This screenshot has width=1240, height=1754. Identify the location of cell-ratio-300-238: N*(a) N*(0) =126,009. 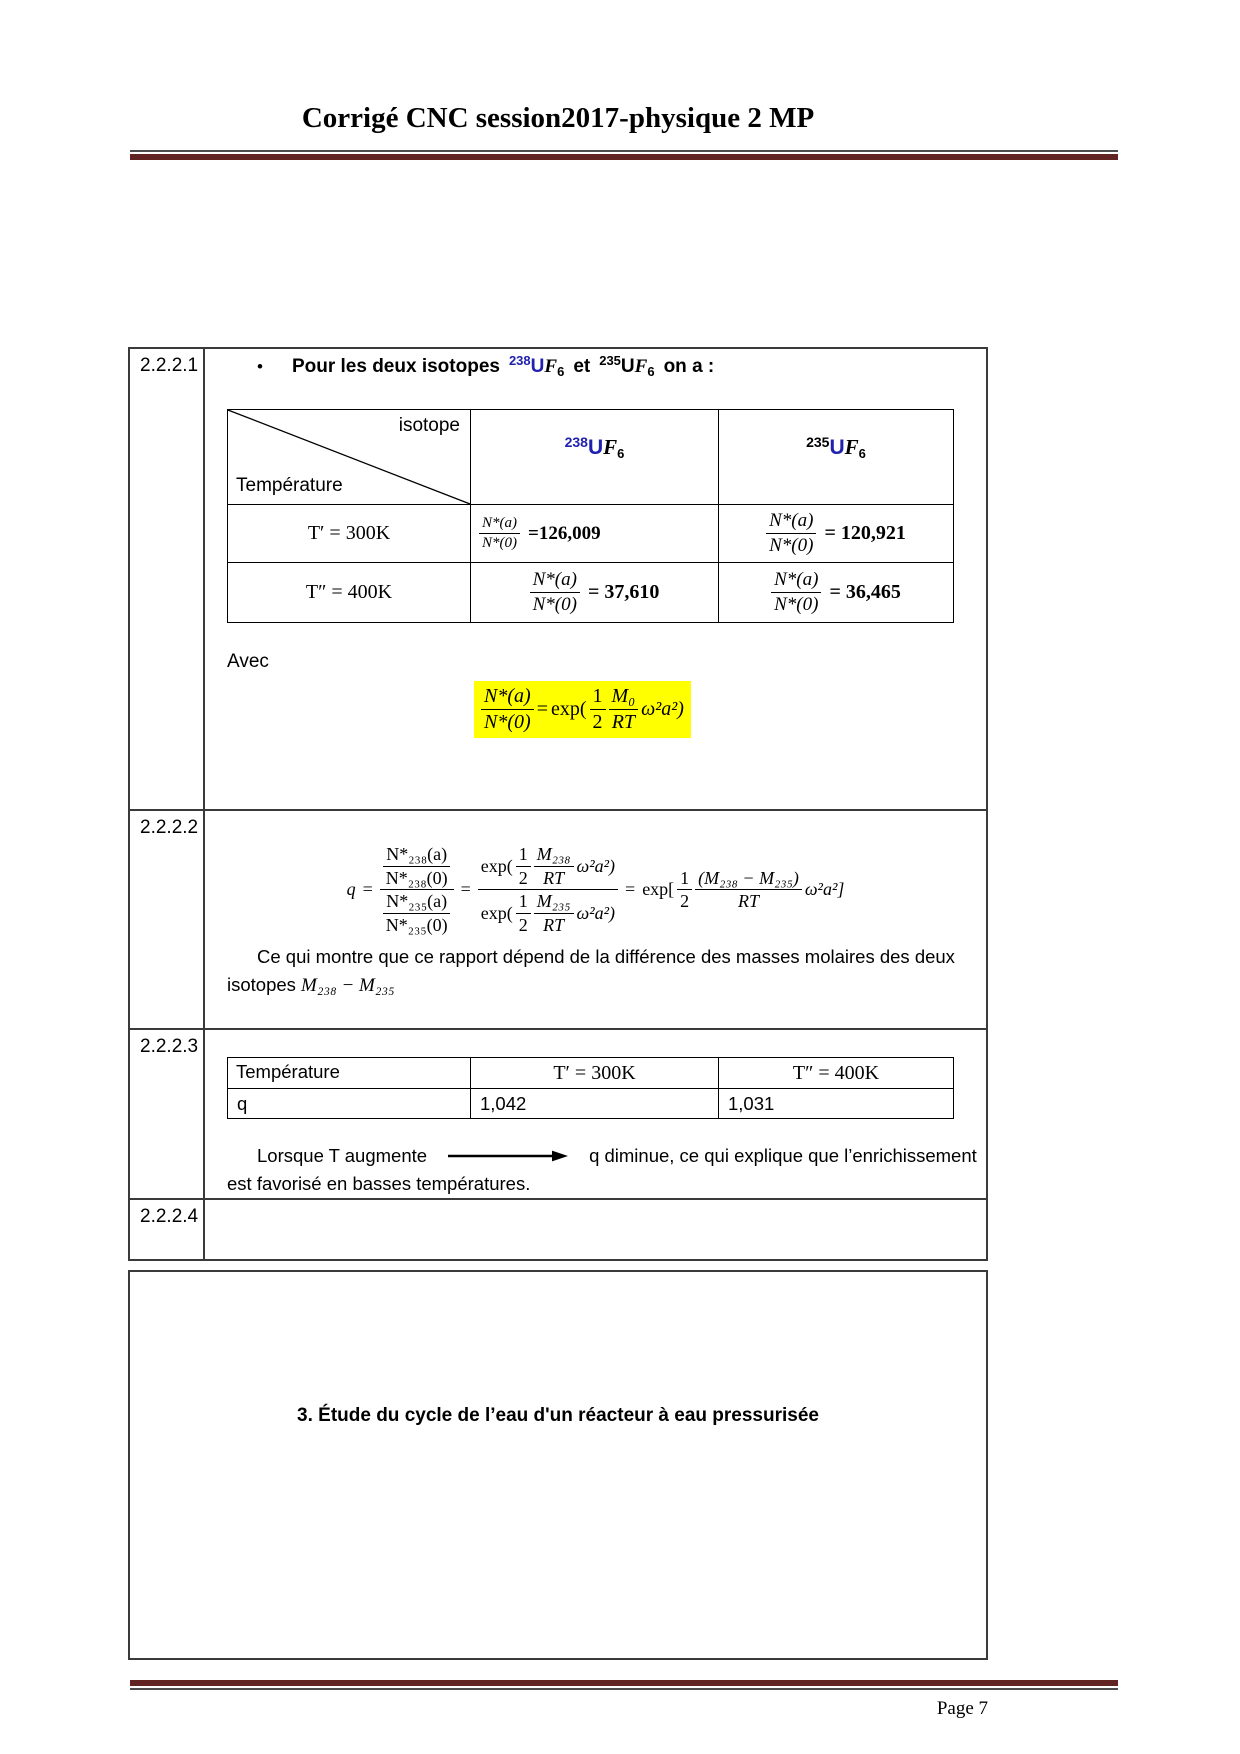
(595, 534).